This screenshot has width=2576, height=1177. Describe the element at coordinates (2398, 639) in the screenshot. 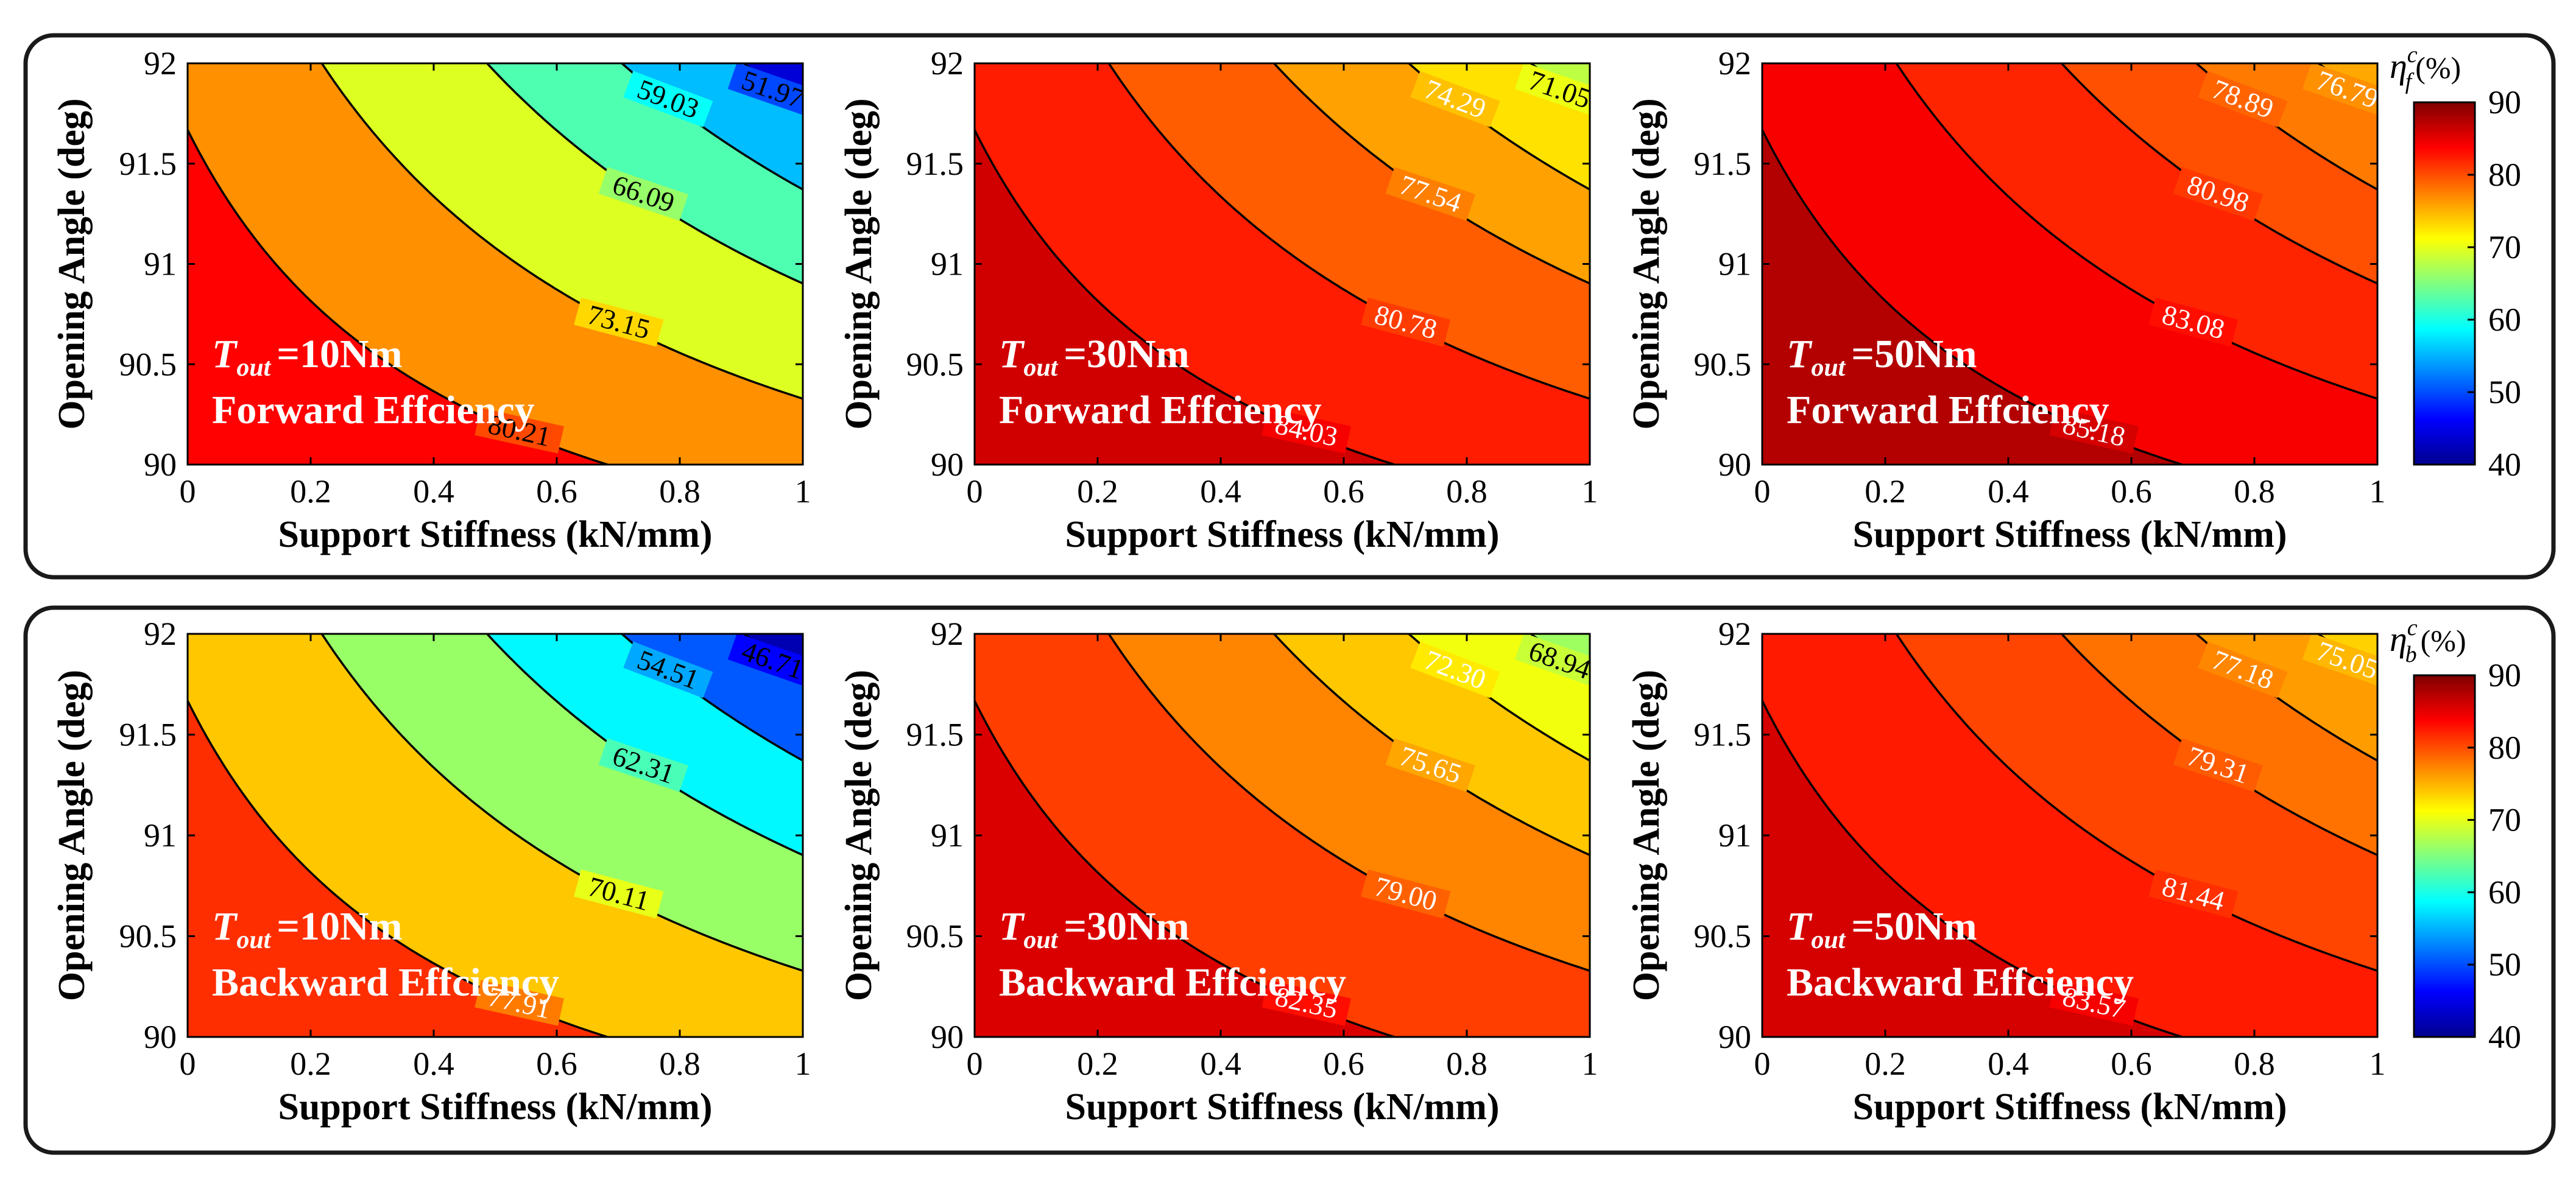

I see `colorbar-symbol: η` at that location.